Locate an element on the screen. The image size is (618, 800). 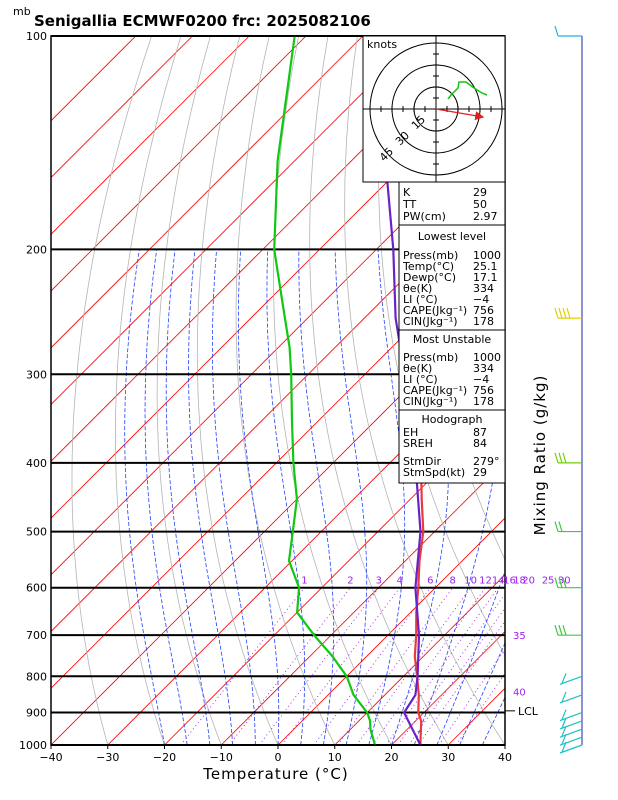
mu-li-value: −4 is located at coordinates (481, 379).